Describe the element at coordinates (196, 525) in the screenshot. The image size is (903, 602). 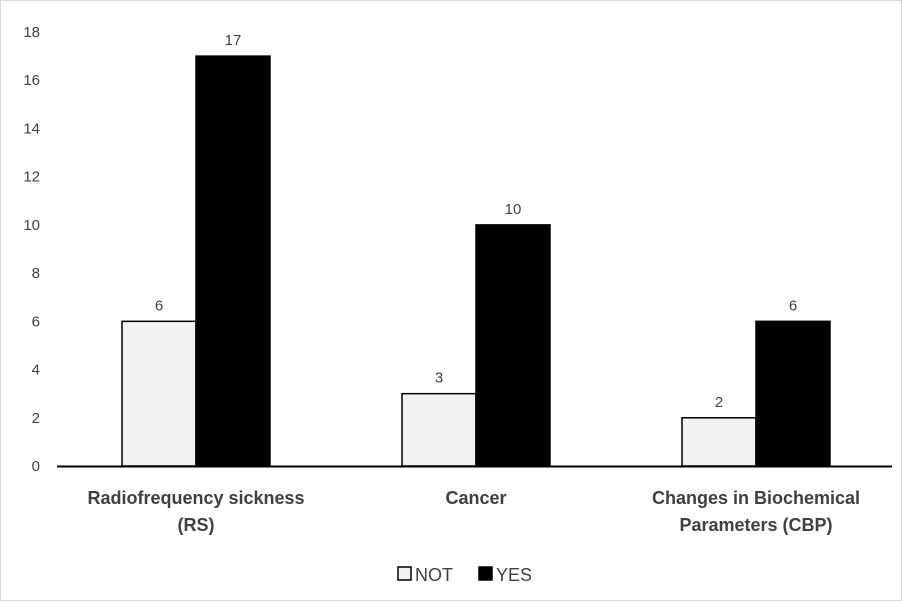
I see `x-category-label: (RS)` at that location.